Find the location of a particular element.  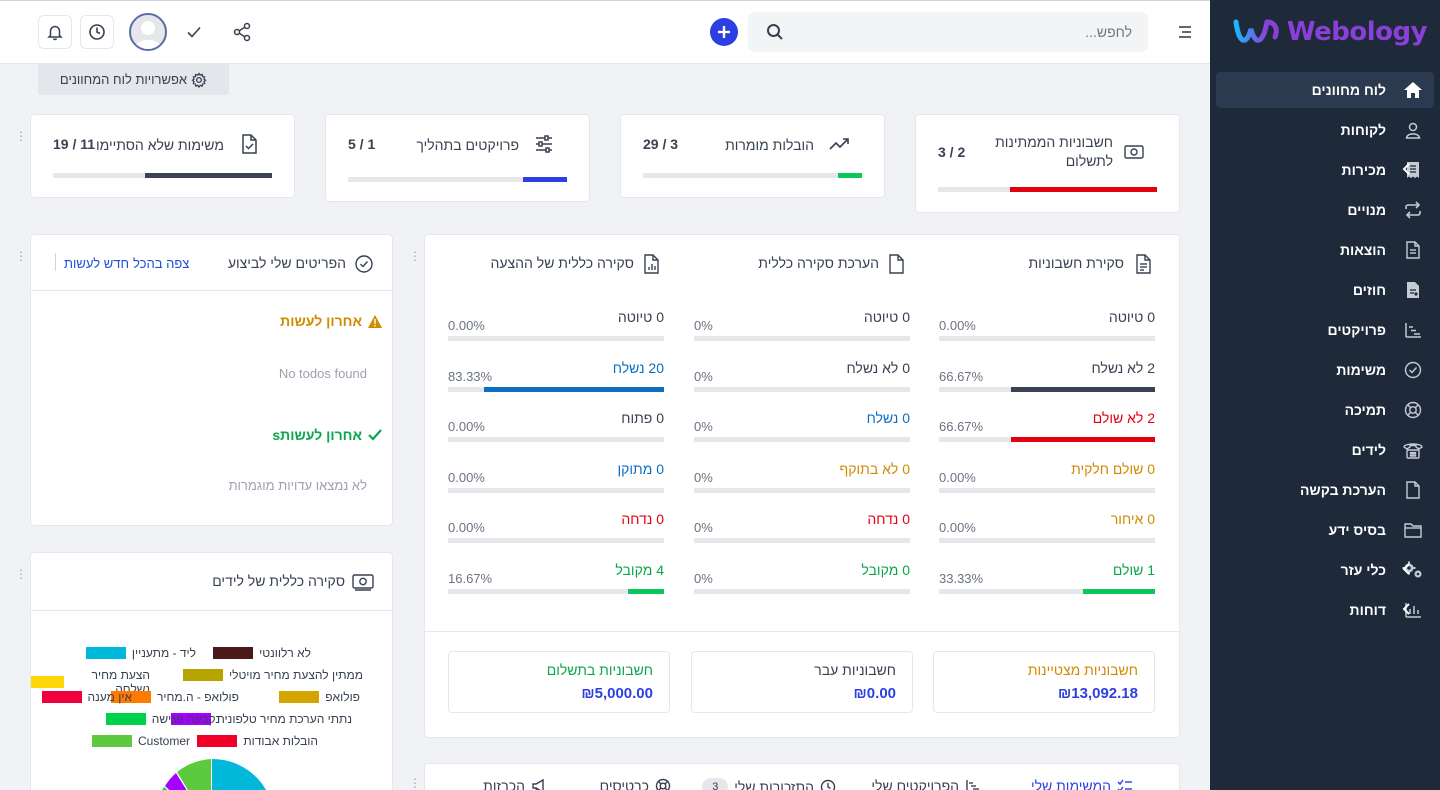

logo: Webology is located at coordinates (1325, 32).